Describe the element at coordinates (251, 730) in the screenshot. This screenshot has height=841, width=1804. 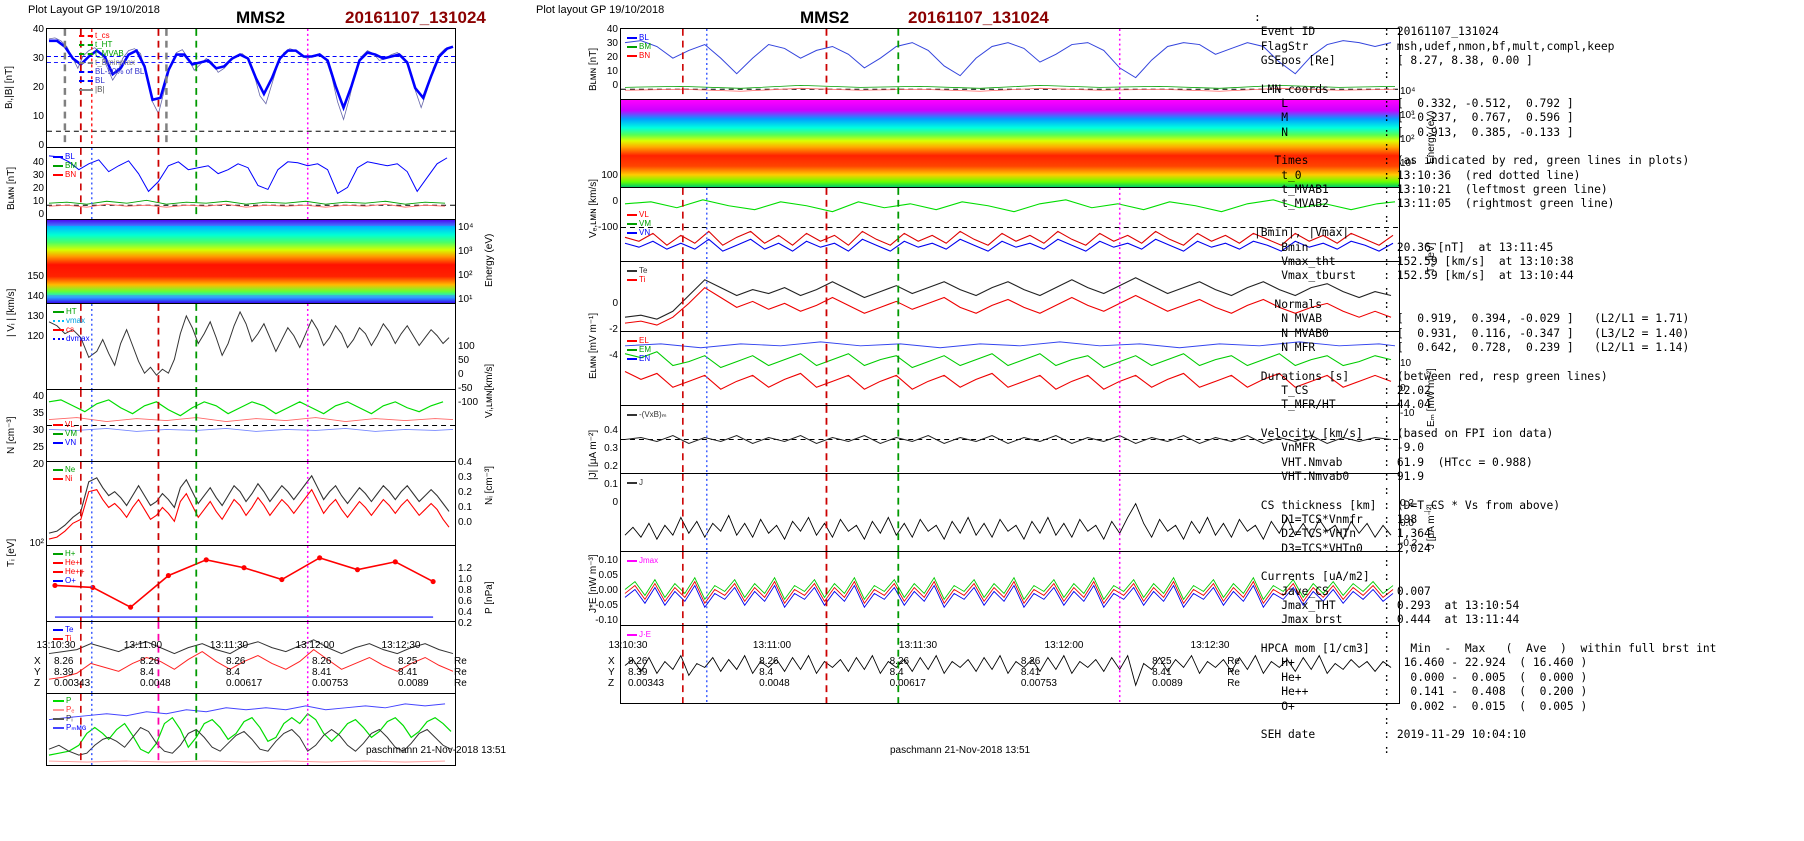
I see `subplot-pressure: P Pₑ Pᵢ Pₘᴍɢ` at that location.